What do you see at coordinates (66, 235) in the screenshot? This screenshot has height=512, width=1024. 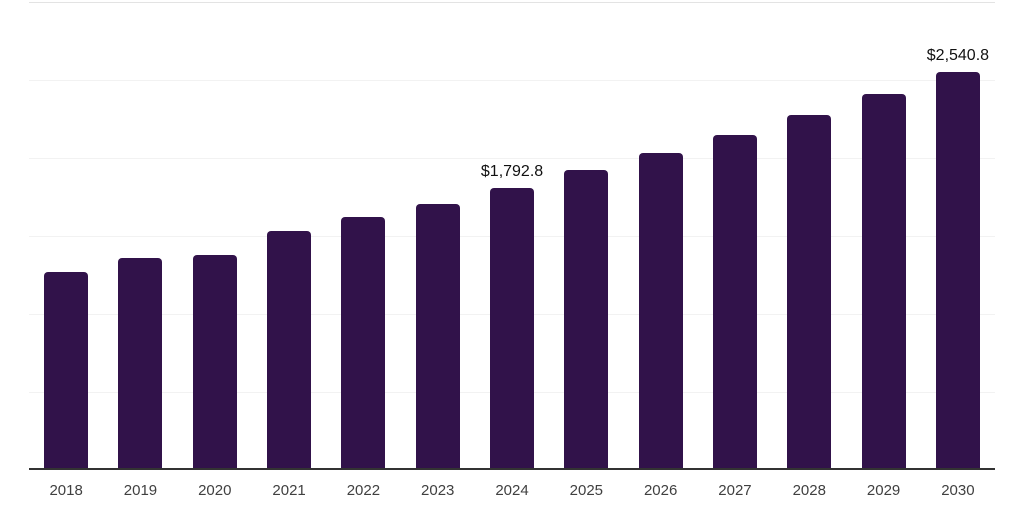 I see `bar-column-2018` at bounding box center [66, 235].